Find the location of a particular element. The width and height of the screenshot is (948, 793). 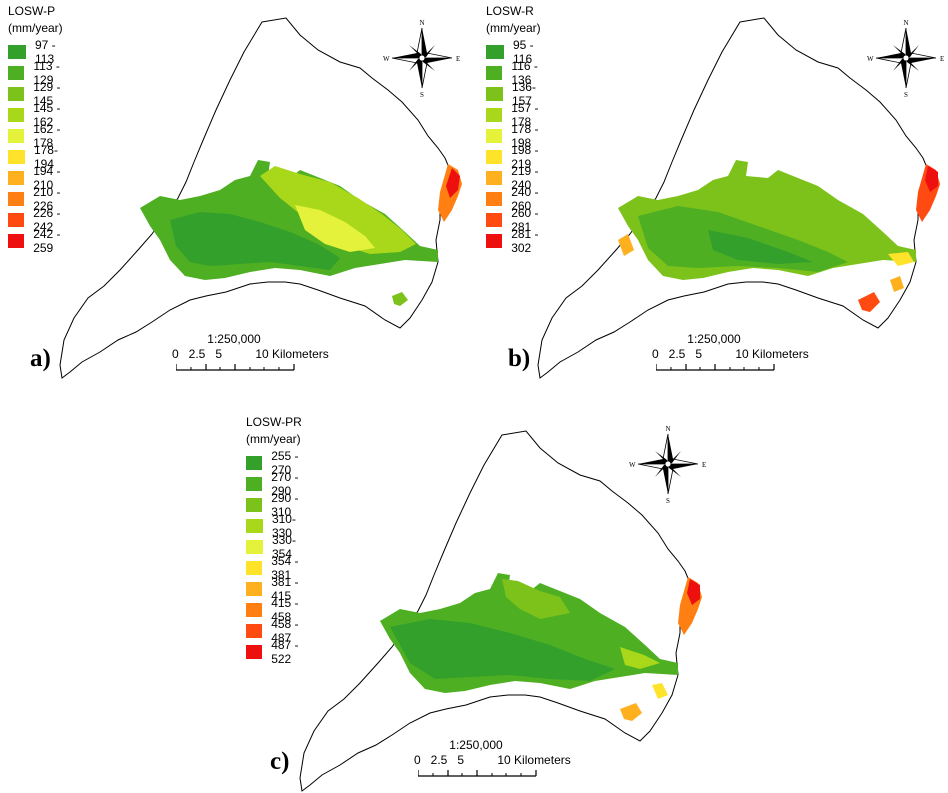

legend-range: 194 - 210 is located at coordinates (47, 177).